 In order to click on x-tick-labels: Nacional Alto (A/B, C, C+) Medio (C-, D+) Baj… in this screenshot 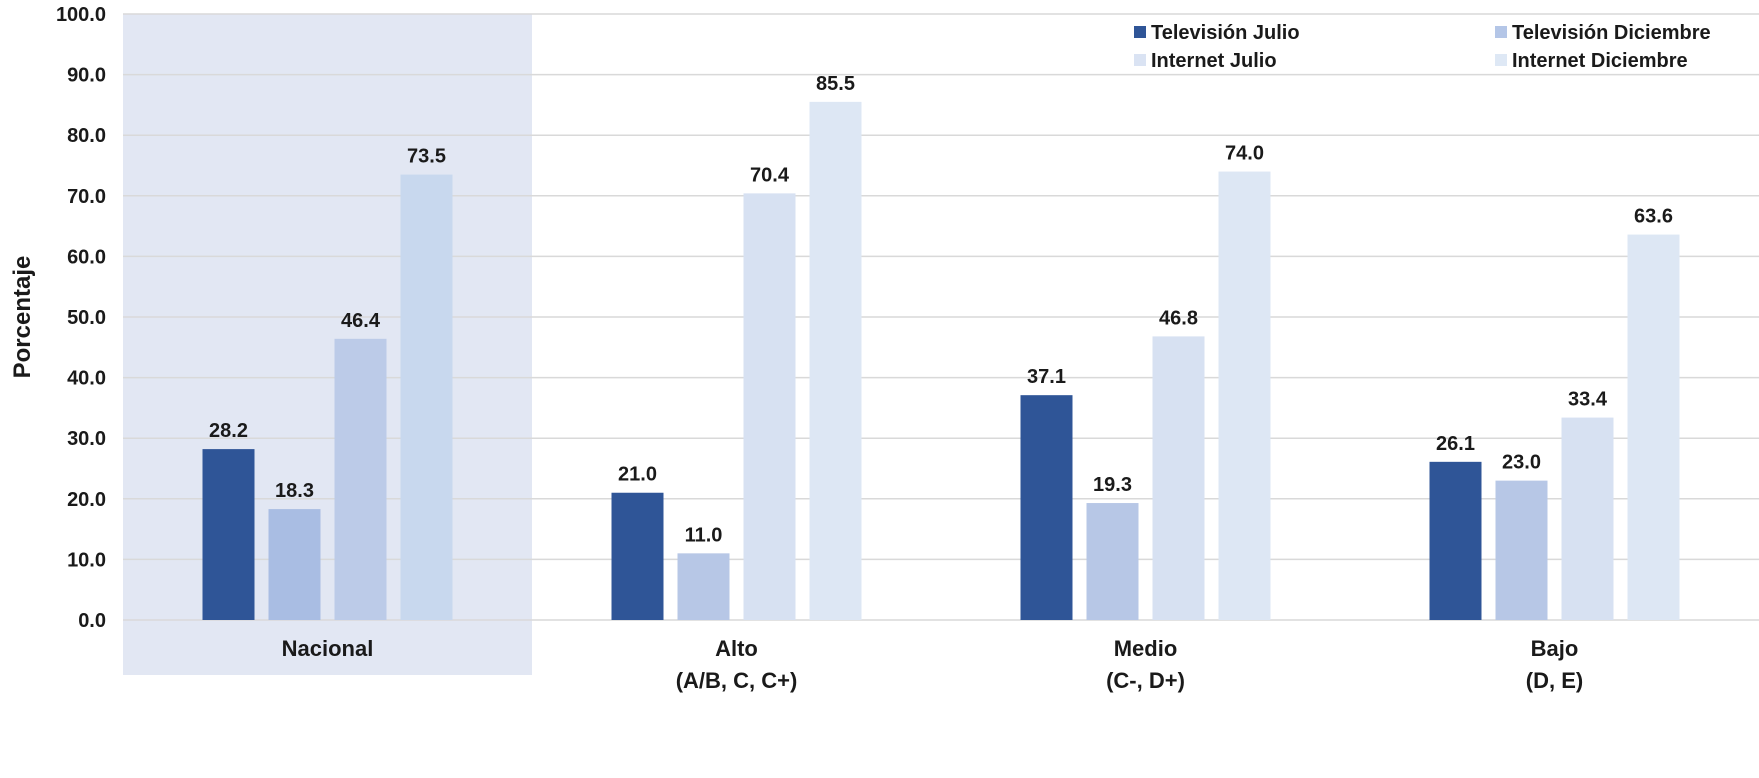, I will do `click(933, 664)`.